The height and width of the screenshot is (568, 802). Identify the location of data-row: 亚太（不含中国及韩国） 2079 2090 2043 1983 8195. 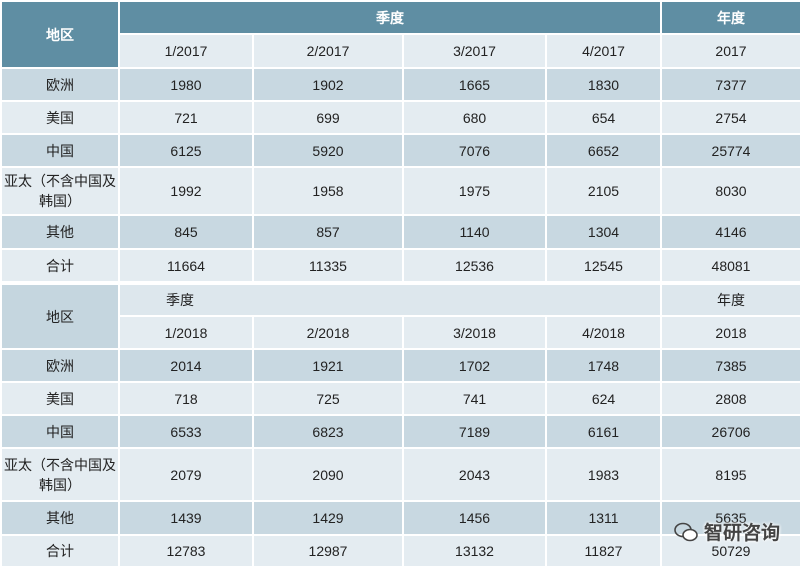
(401, 474).